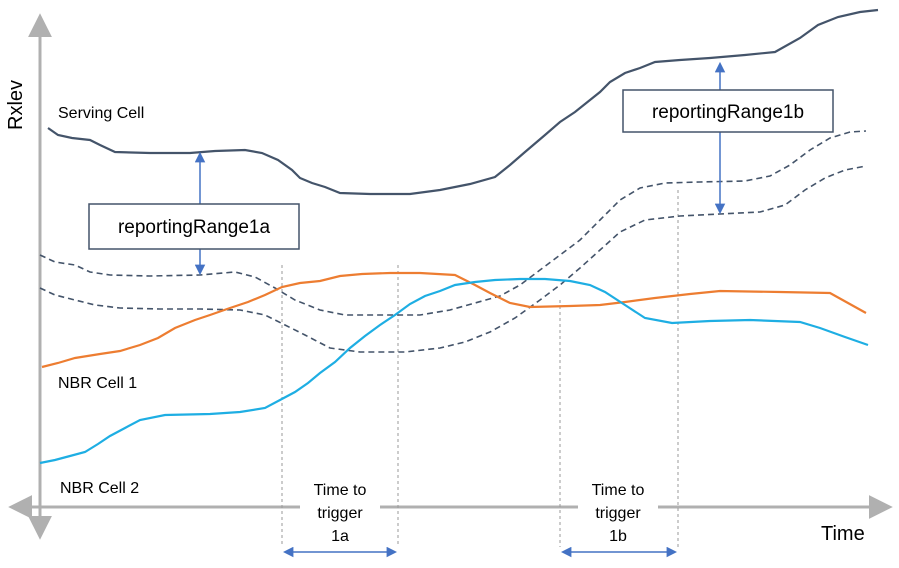 The image size is (899, 568). I want to click on x-axis-label: Time, so click(843, 534).